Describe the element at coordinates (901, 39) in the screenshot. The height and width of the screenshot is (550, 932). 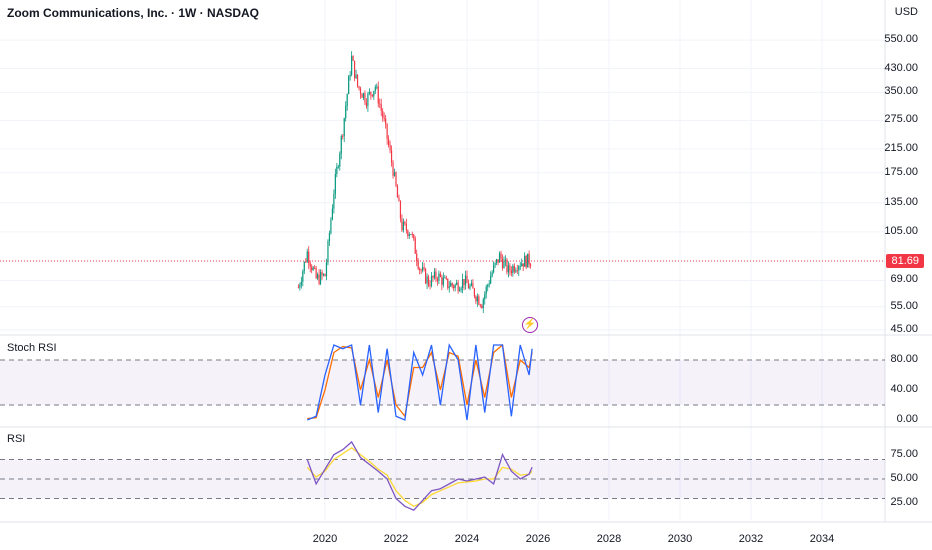
I see `price-tick: 550.00` at that location.